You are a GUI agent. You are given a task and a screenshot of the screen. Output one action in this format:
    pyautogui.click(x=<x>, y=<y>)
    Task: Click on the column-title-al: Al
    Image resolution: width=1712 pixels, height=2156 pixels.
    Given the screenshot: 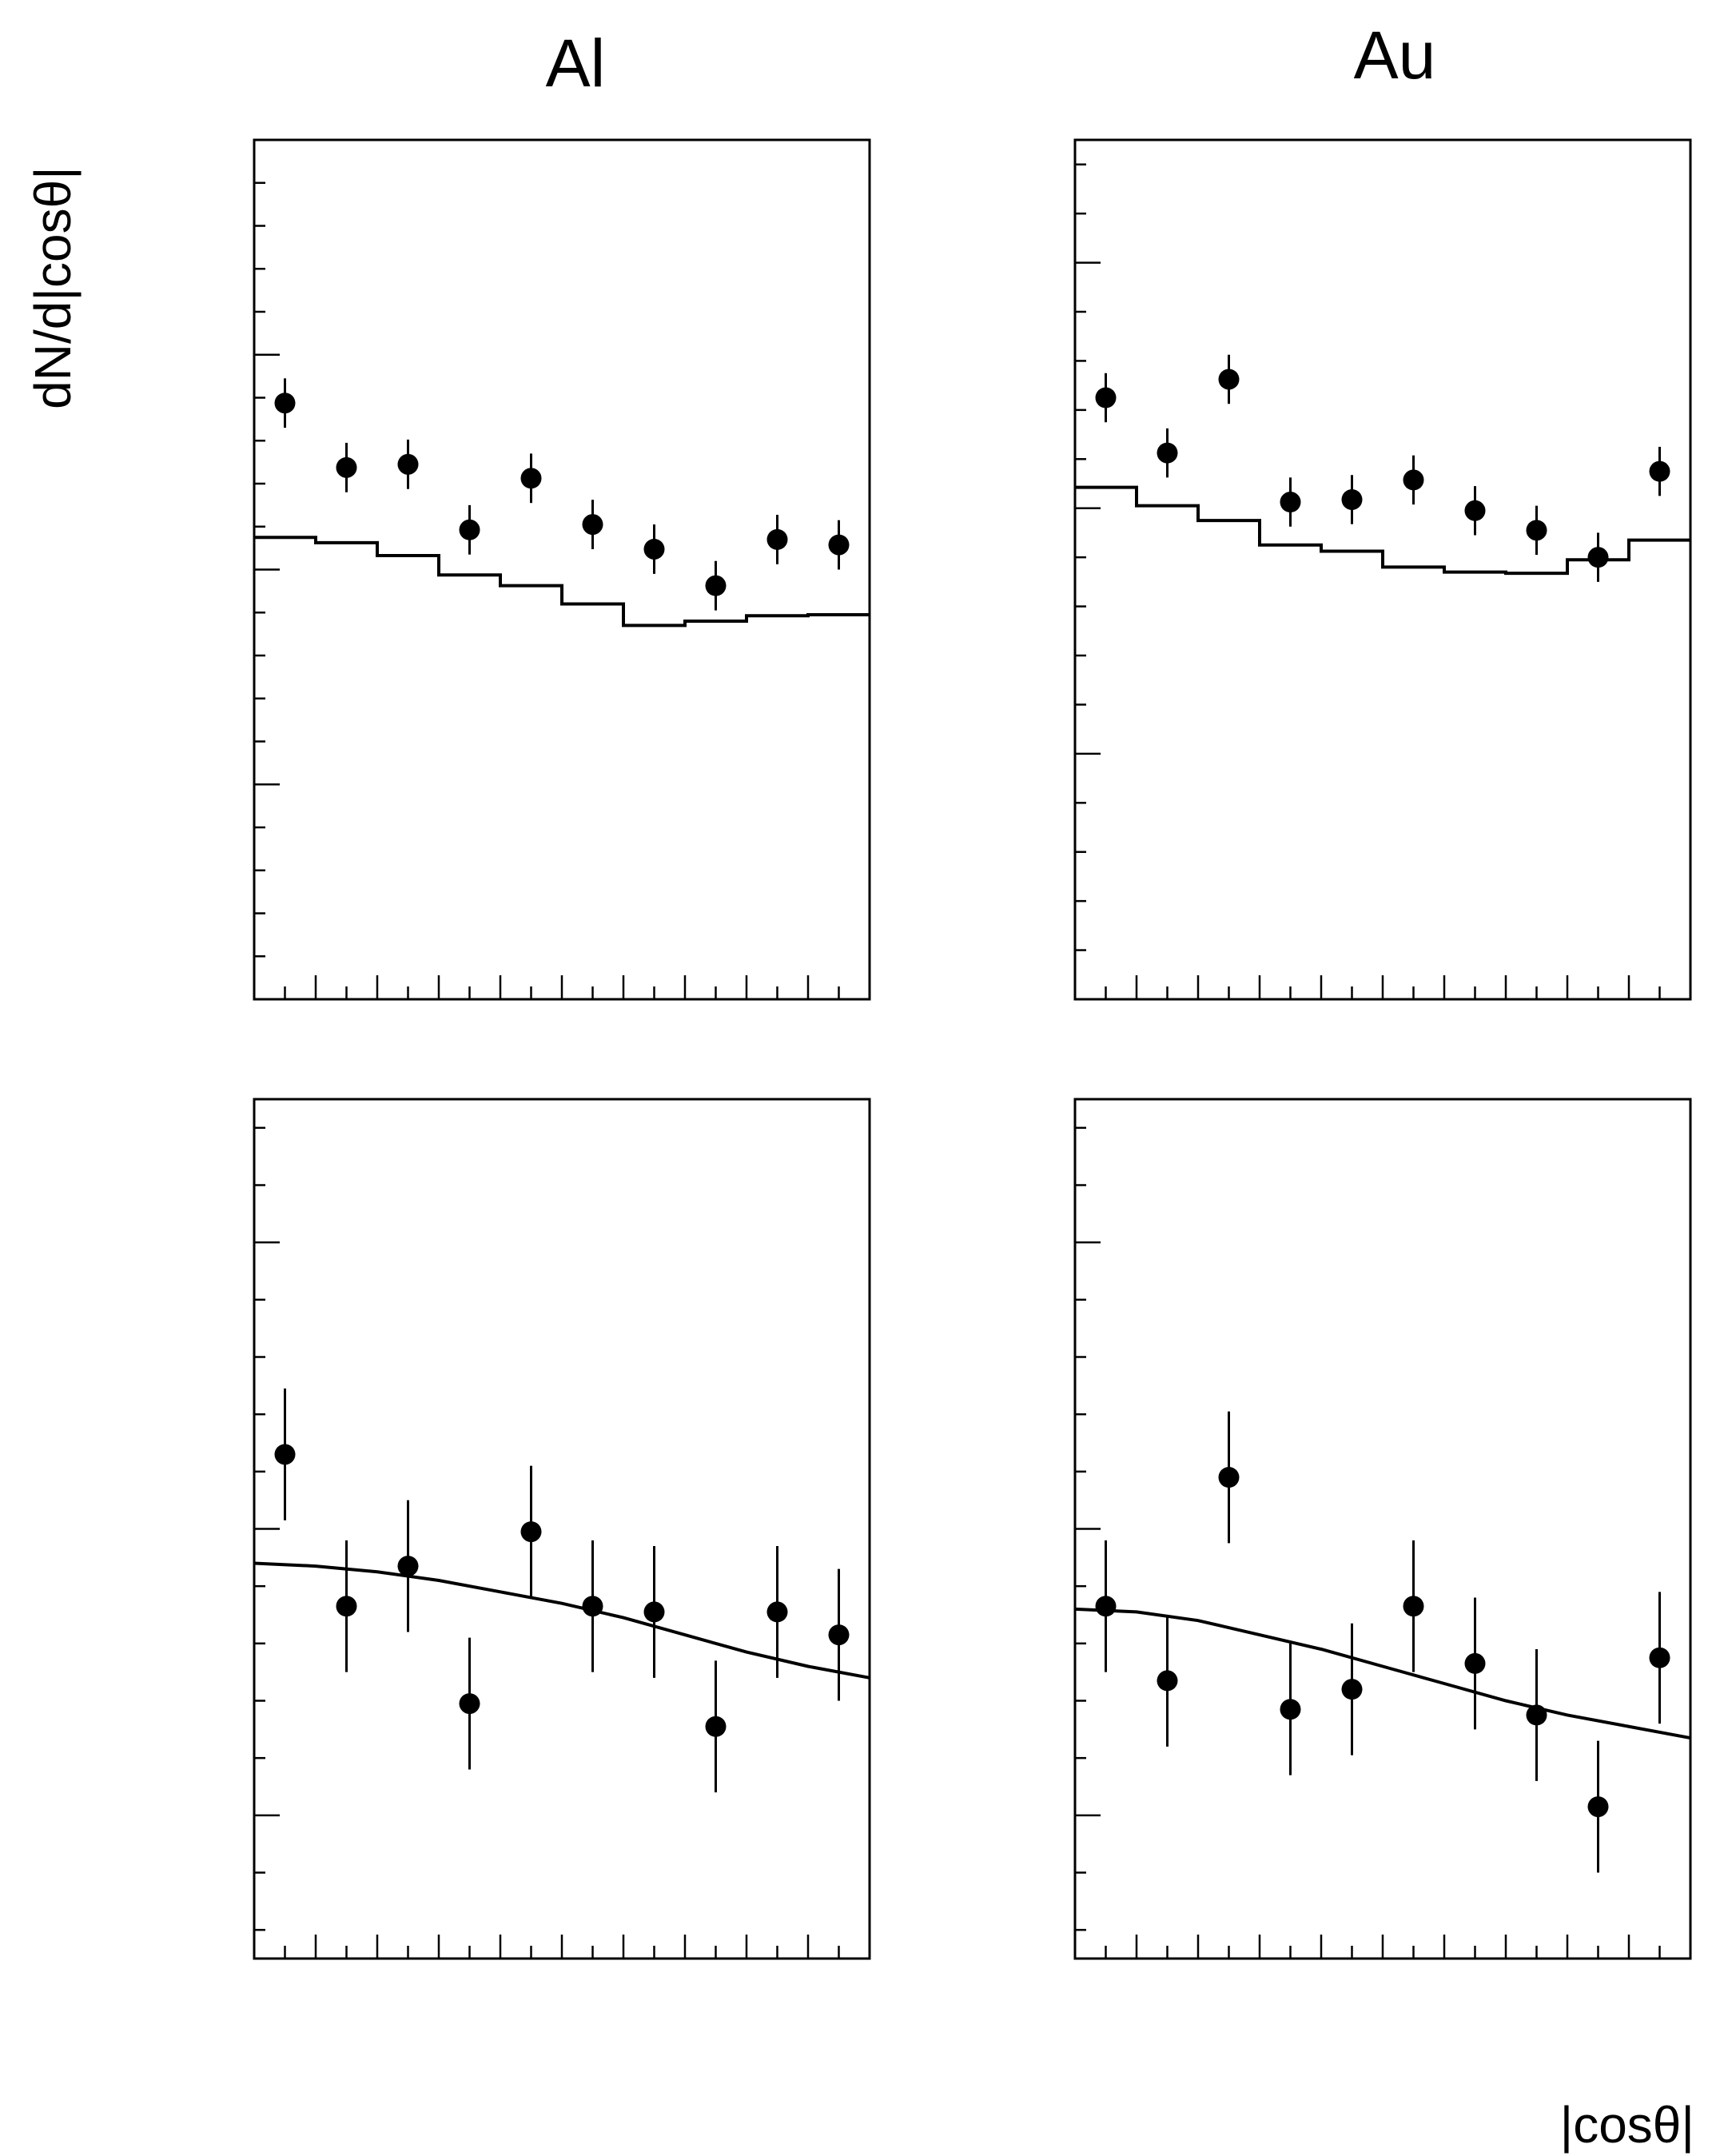 What is the action you would take?
    pyautogui.click(x=576, y=64)
    